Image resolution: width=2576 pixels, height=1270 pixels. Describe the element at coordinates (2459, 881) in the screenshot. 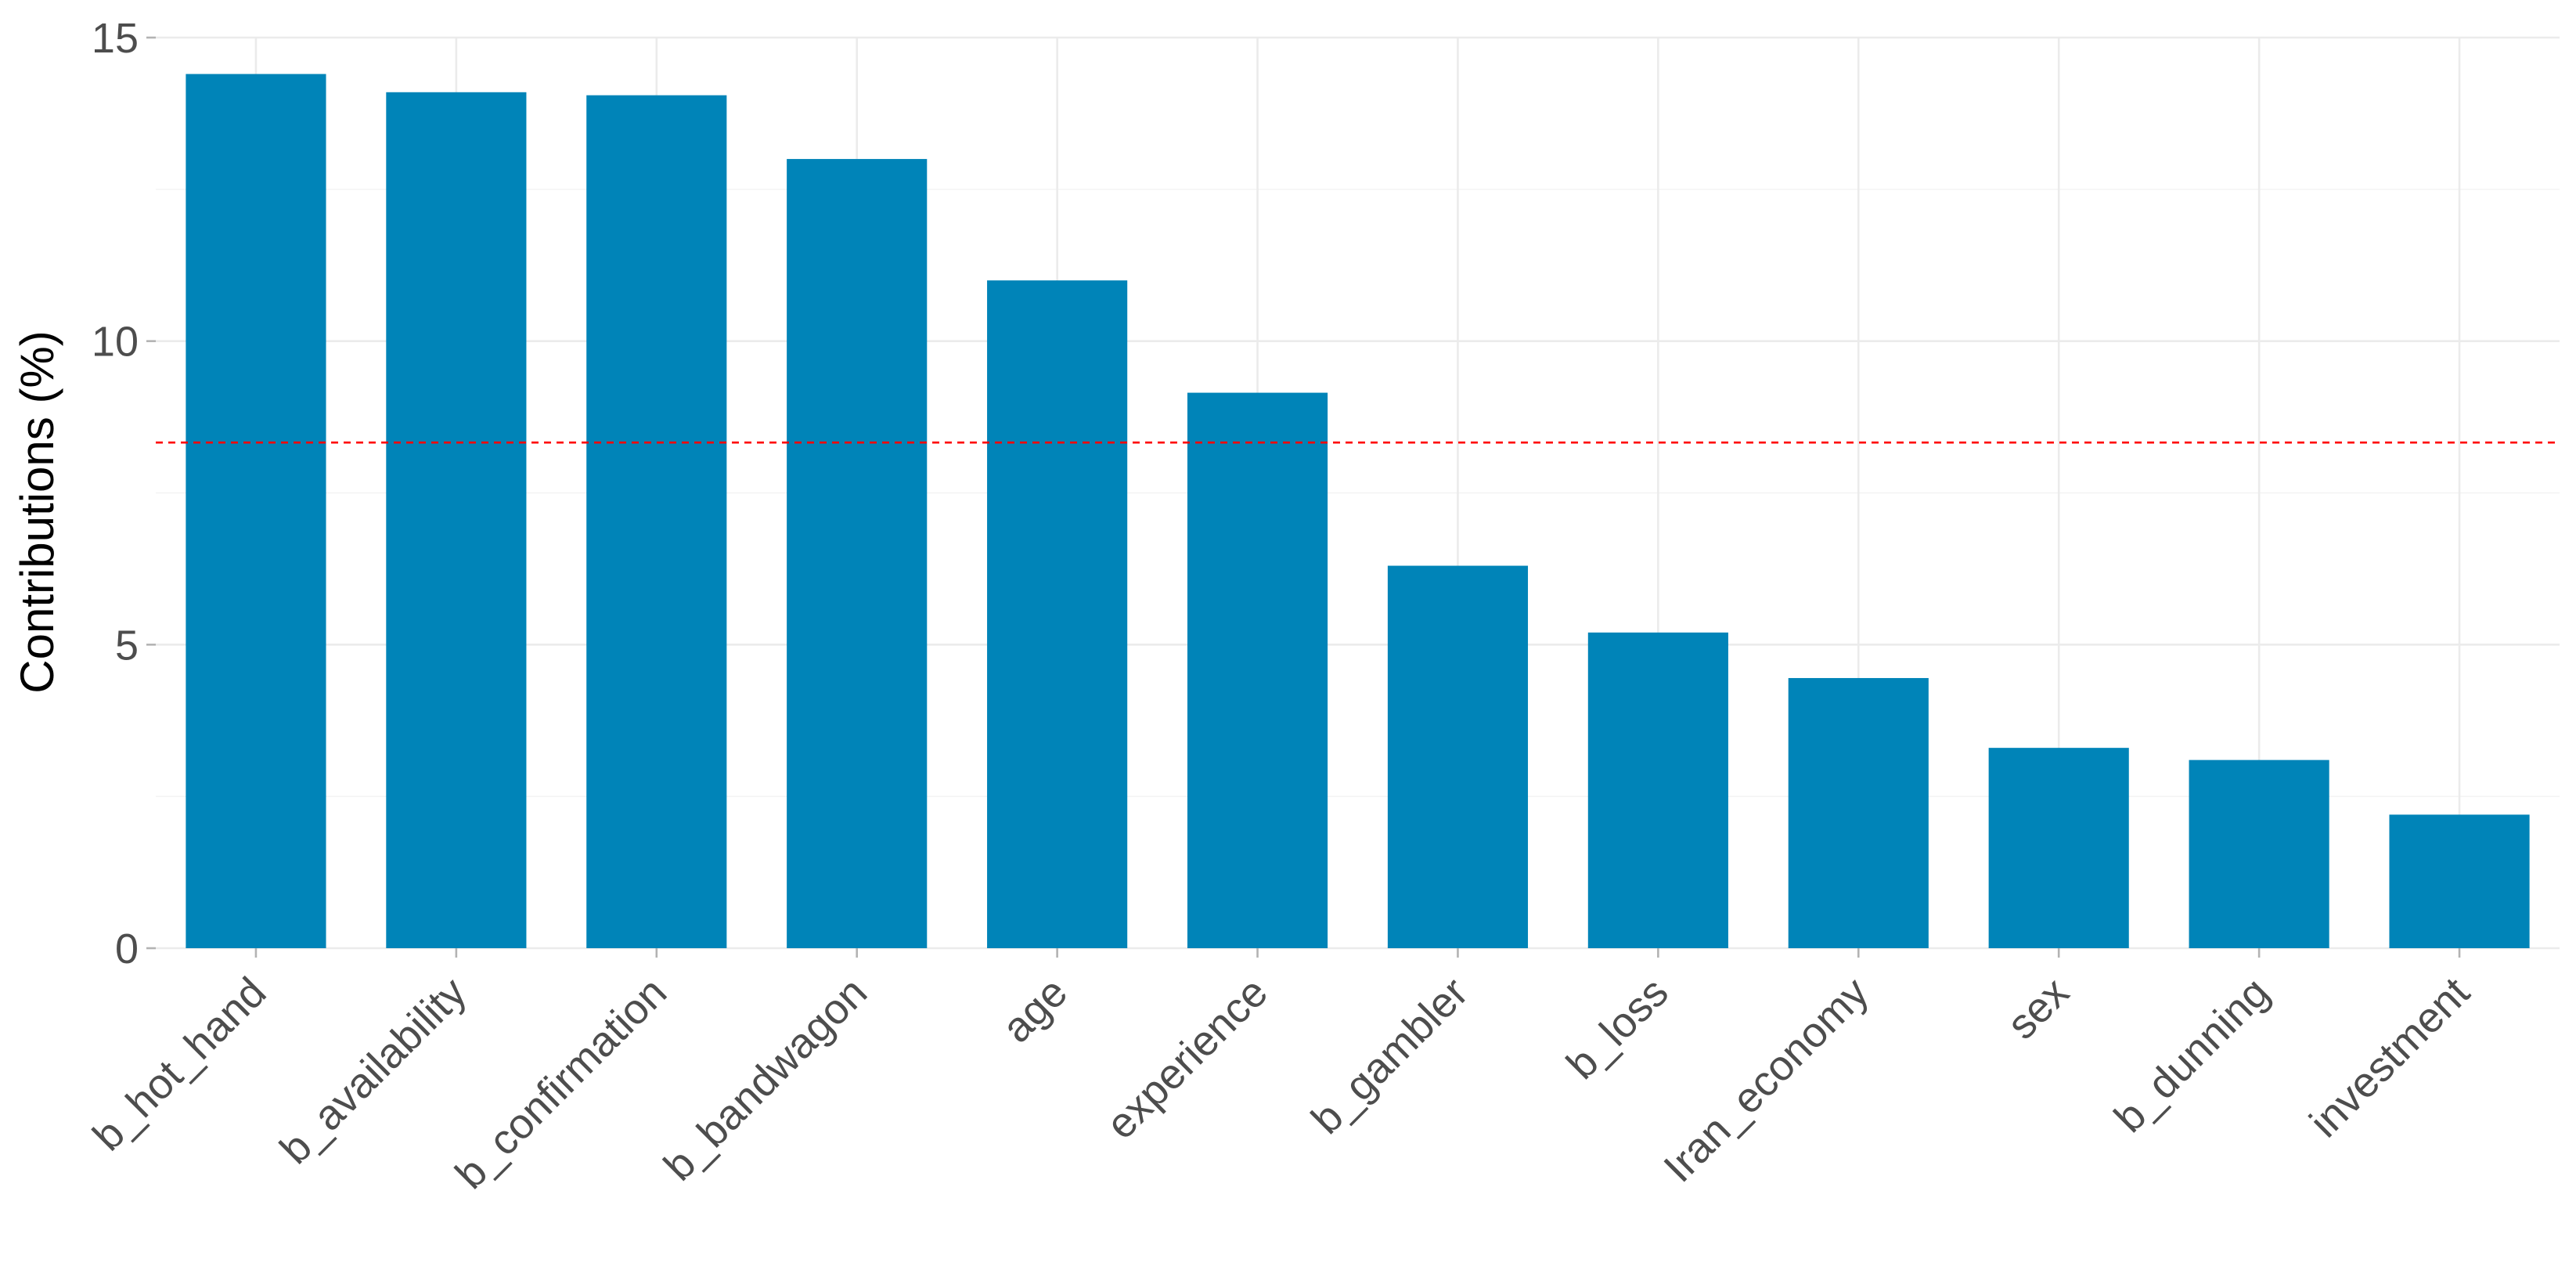

I see `bar-investment` at that location.